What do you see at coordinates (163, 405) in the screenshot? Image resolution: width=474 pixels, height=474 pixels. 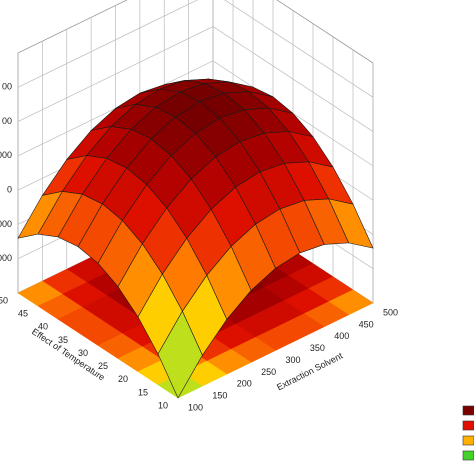 I see `y-tick-label: 10` at bounding box center [163, 405].